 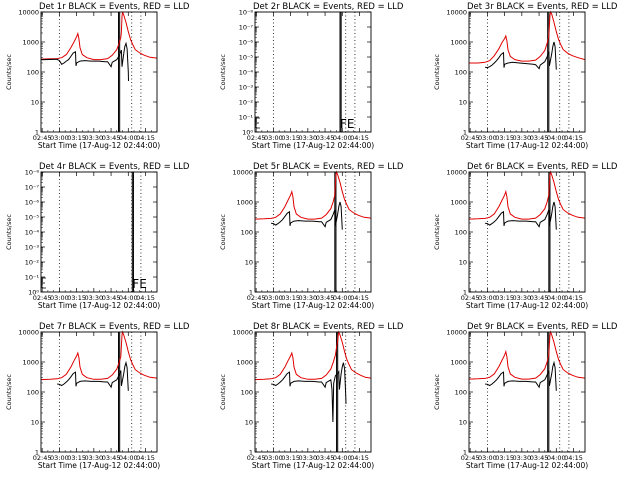 I want to click on panel-2-ytick-label: 10⁻¹, so click(x=246, y=117).